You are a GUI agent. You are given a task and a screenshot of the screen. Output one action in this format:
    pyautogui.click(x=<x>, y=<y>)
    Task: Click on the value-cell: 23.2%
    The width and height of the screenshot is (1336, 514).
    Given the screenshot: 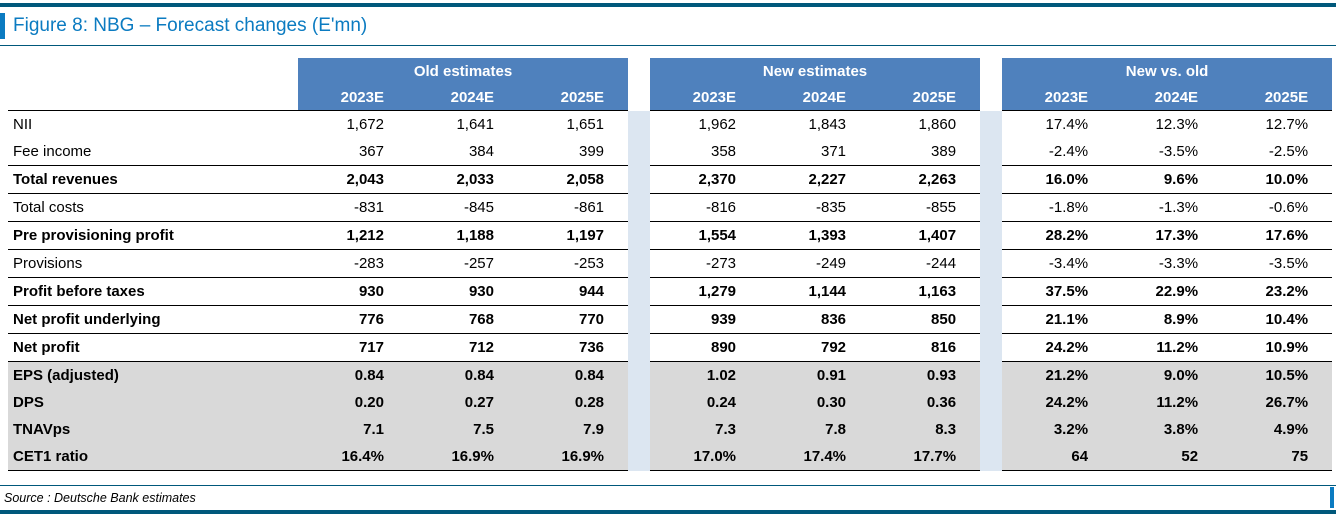 What is the action you would take?
    pyautogui.click(x=1277, y=291)
    